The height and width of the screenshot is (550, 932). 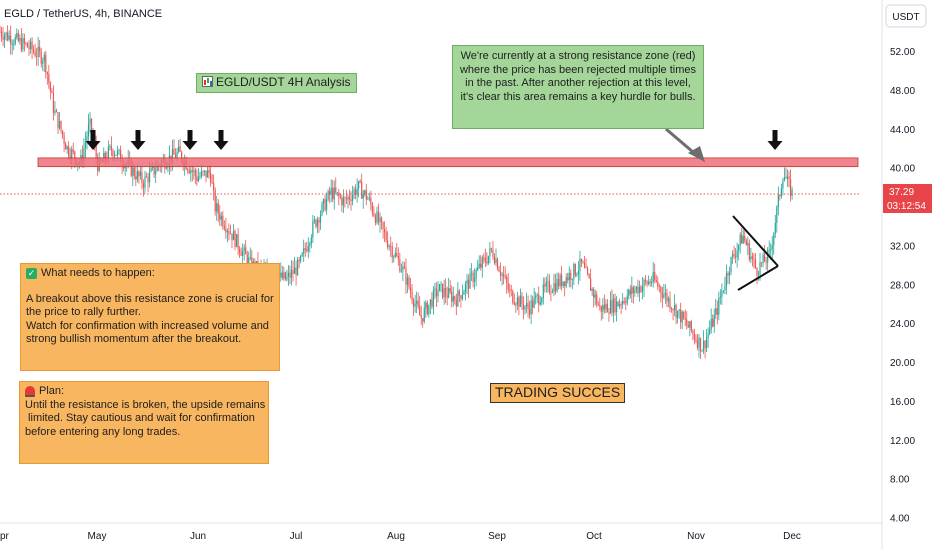 I want to click on price-tick-label: 8.00, so click(x=900, y=480).